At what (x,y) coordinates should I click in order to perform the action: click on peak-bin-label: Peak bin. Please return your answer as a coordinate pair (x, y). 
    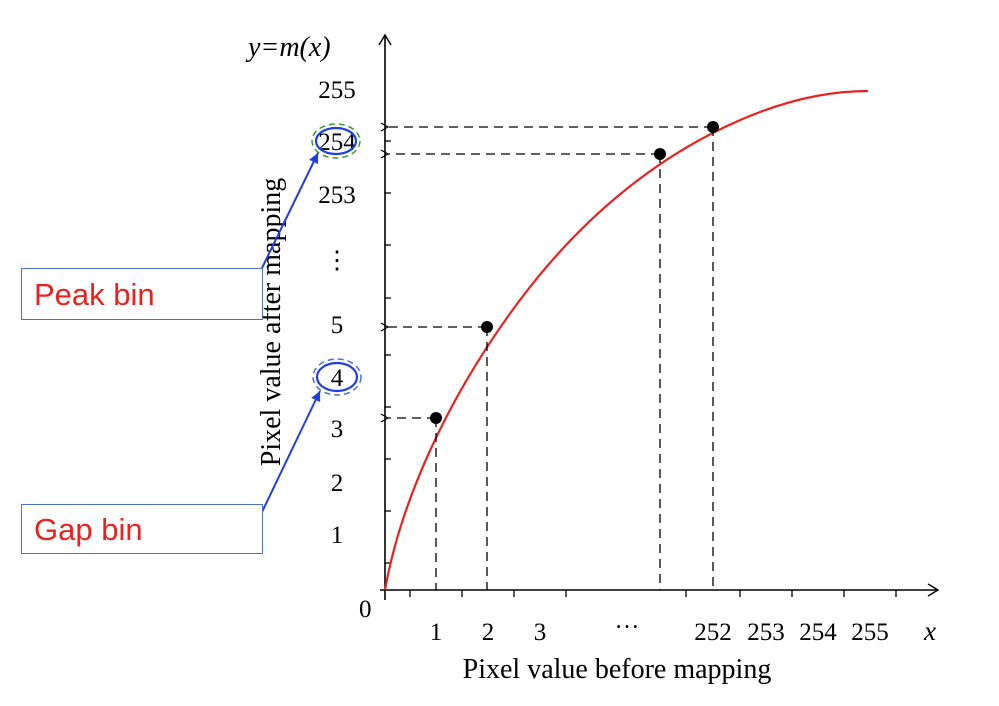
    Looking at the image, I should click on (94, 294).